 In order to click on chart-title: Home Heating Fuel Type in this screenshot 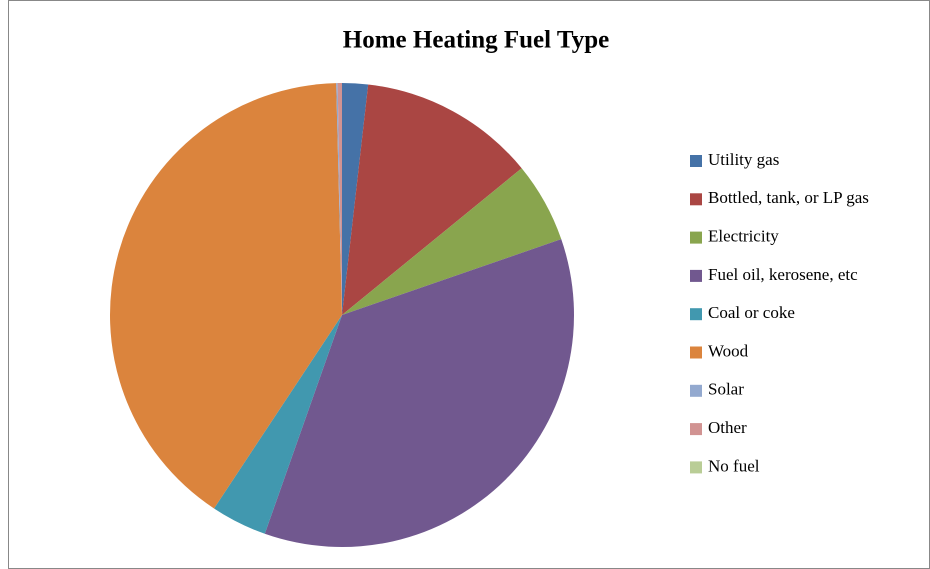, I will do `click(476, 40)`.